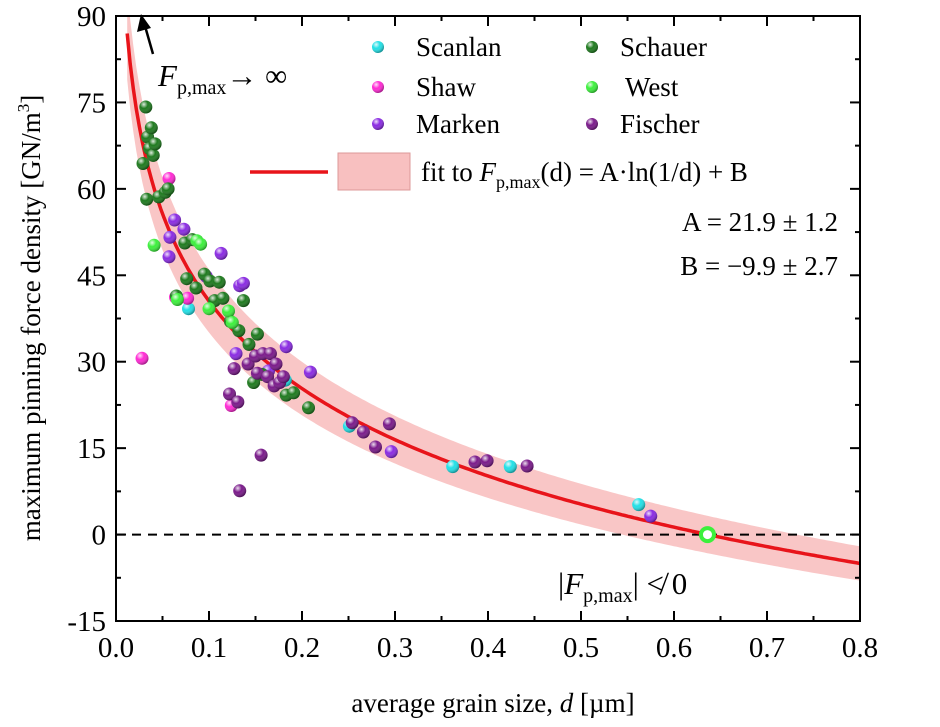  What do you see at coordinates (99, 536) in the screenshot?
I see `y-tick-label: 0` at bounding box center [99, 536].